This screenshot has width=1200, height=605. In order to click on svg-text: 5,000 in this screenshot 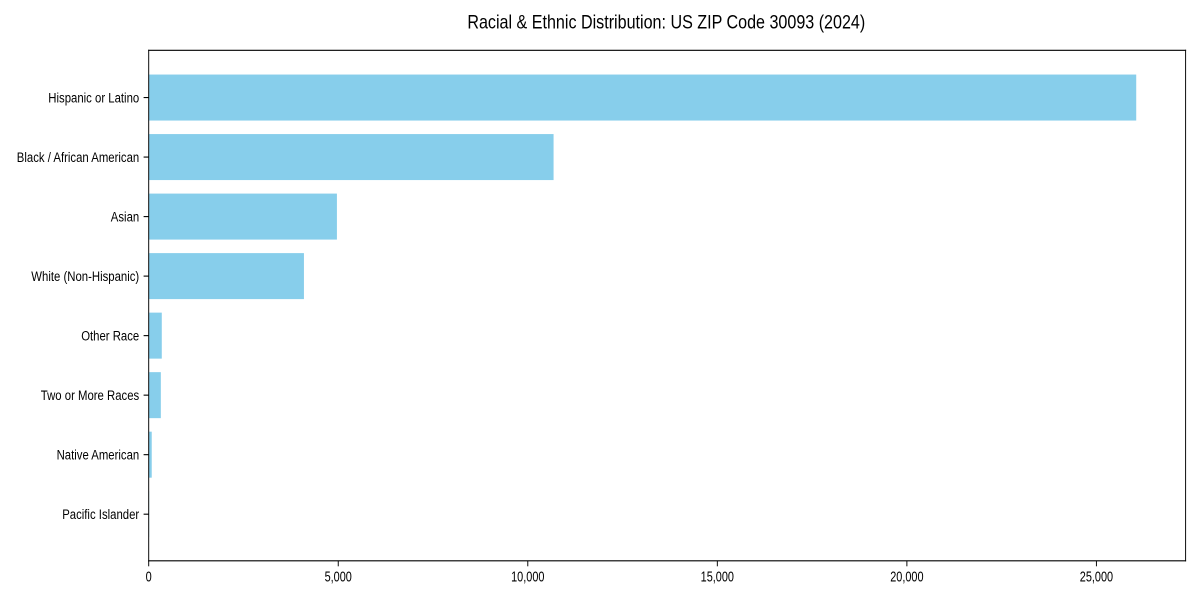, I will do `click(338, 577)`.